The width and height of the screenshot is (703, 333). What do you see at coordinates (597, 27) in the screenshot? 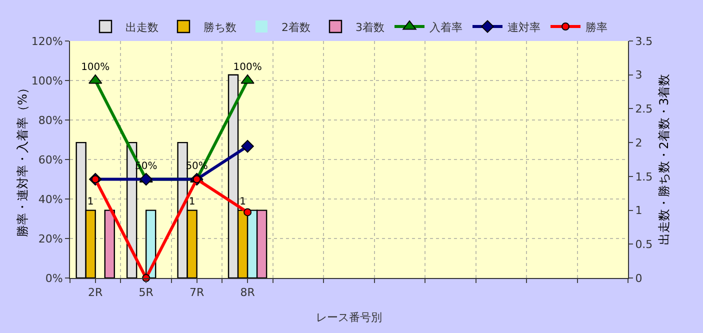
I see `legend-label: 勝率` at bounding box center [597, 27].